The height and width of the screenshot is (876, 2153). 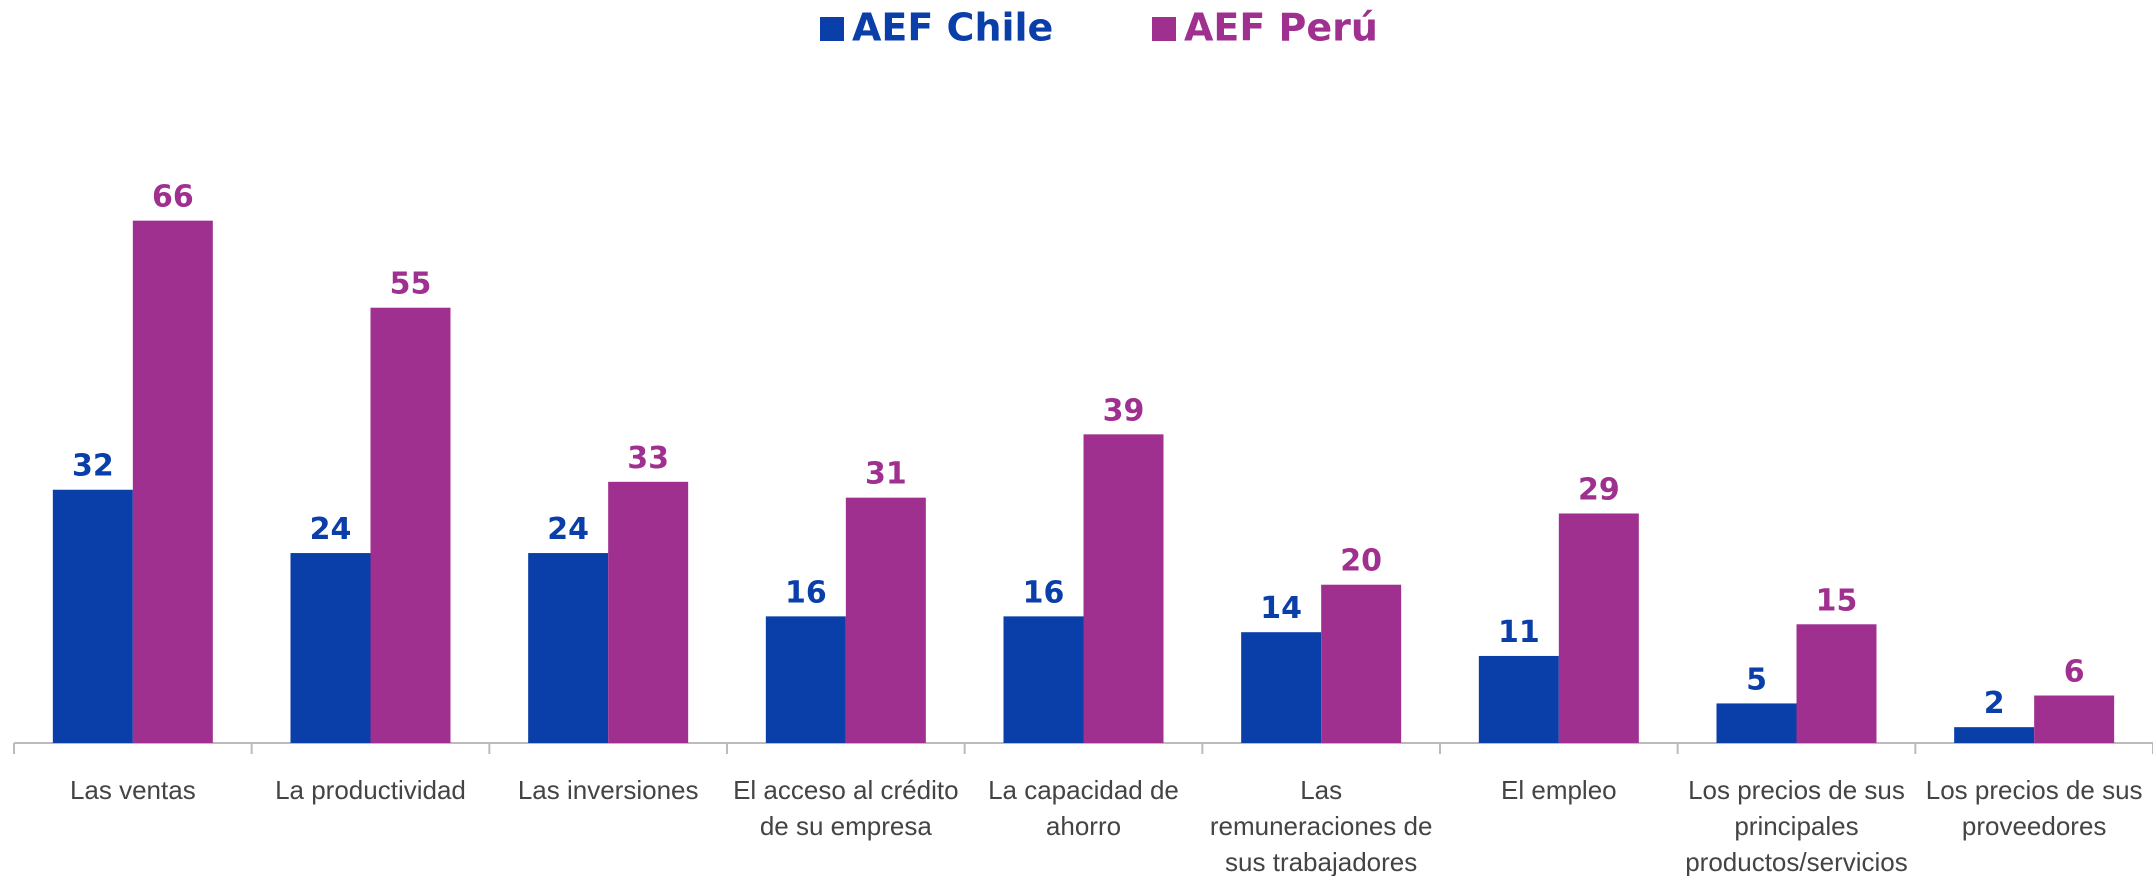 What do you see at coordinates (1281, 28) in the screenshot?
I see `legend-label: AEF Perú` at bounding box center [1281, 28].